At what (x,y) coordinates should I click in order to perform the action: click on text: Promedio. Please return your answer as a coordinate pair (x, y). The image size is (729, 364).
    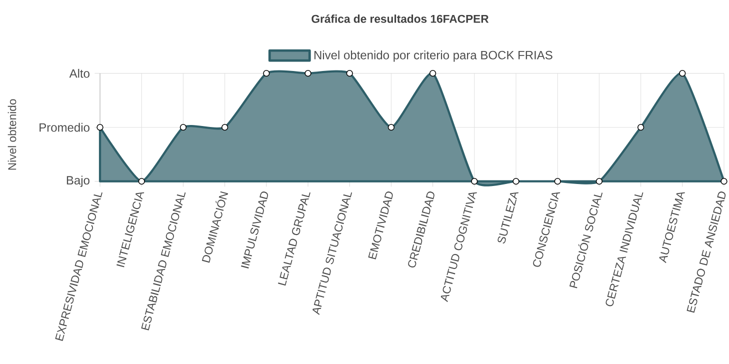
    Looking at the image, I should click on (65, 127).